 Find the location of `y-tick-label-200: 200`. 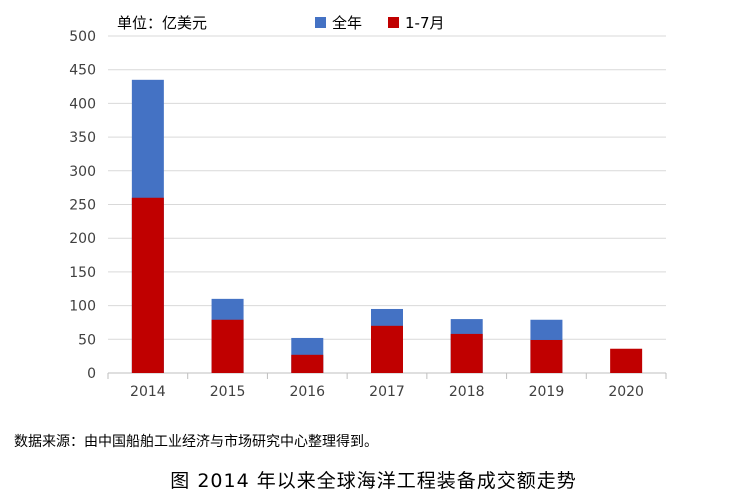

y-tick-label-200: 200 is located at coordinates (82, 239).